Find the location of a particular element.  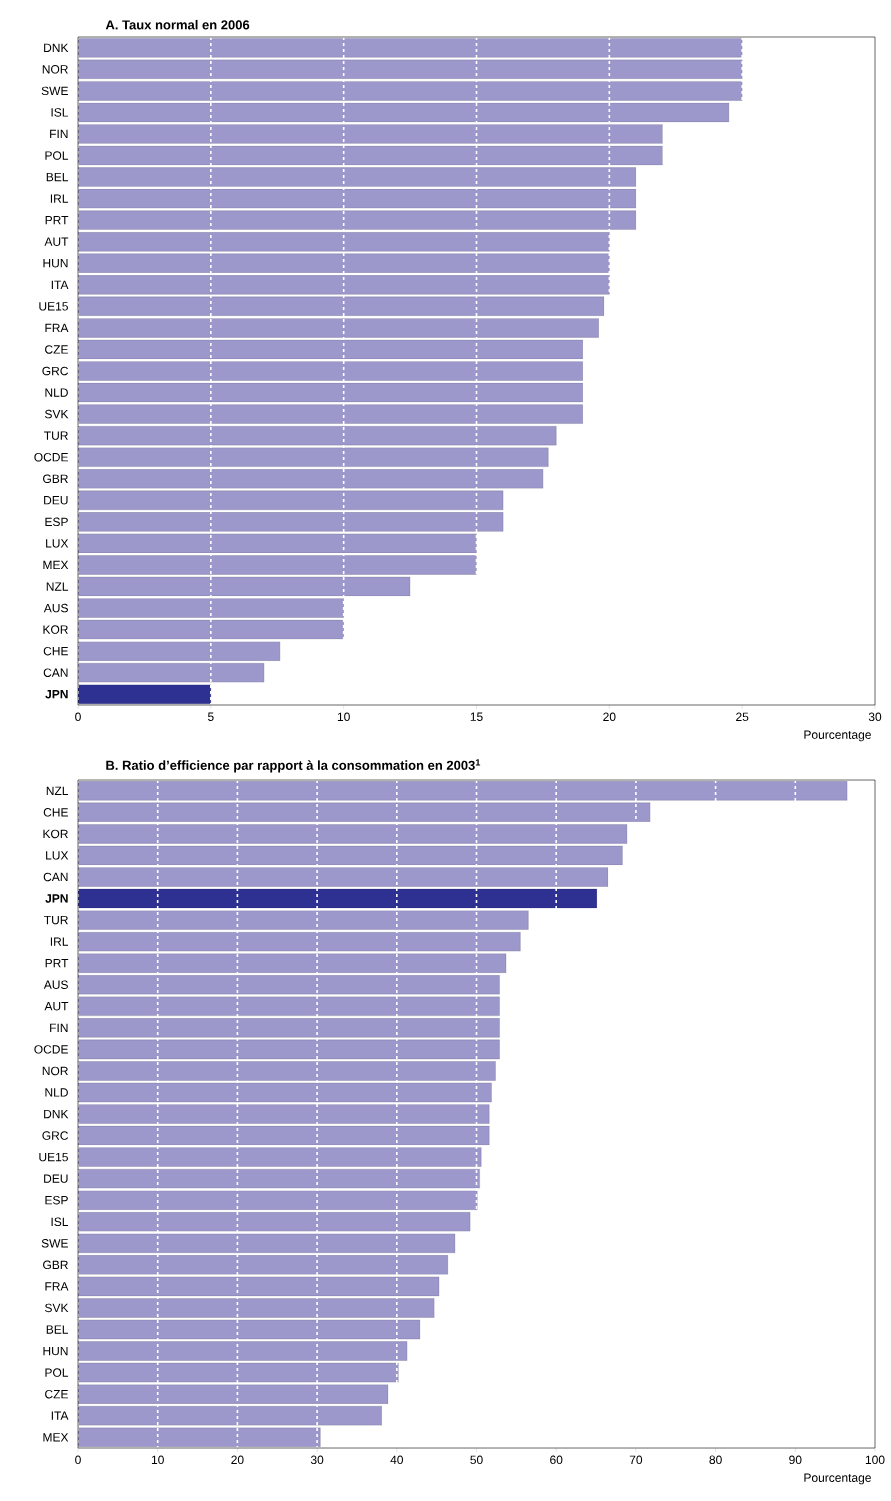

y-tick-label: NZL is located at coordinates (57, 790).